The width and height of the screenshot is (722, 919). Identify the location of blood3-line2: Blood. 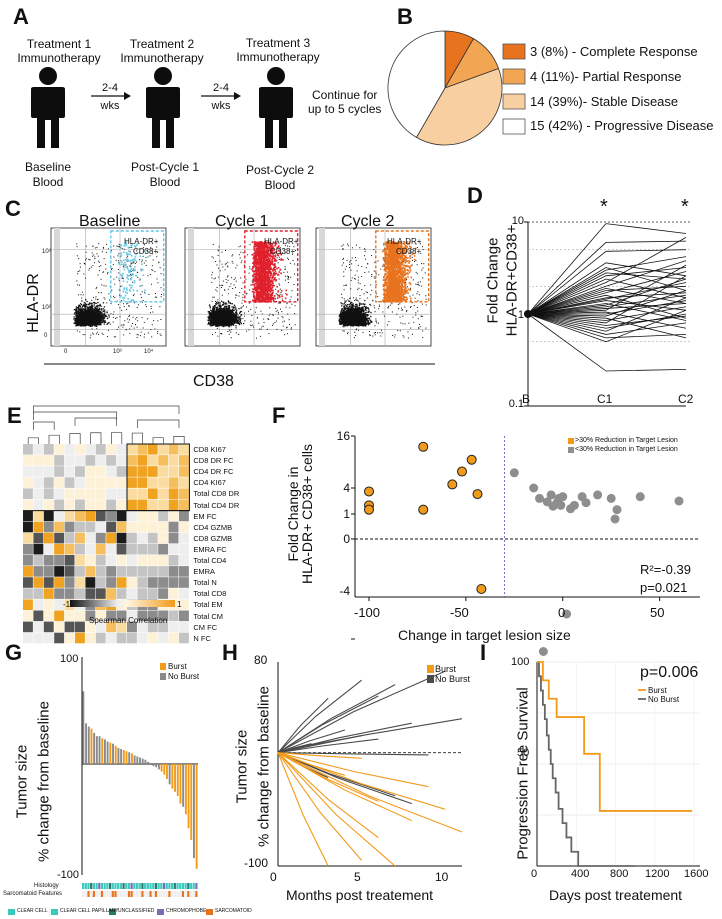
(280, 185).